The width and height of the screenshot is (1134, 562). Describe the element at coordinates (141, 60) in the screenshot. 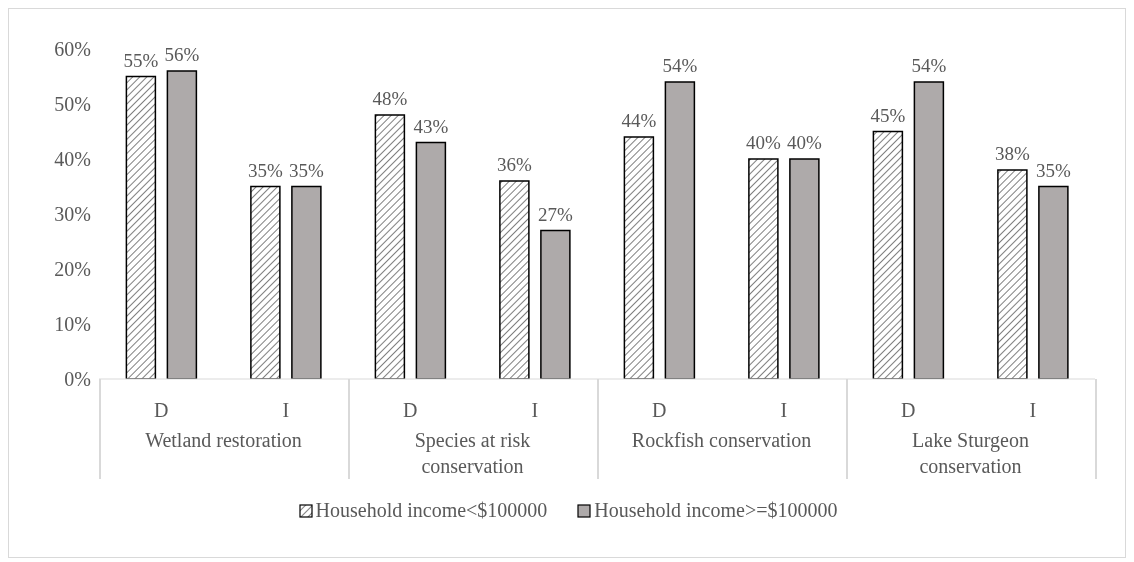

I see `data-label: 55%` at that location.